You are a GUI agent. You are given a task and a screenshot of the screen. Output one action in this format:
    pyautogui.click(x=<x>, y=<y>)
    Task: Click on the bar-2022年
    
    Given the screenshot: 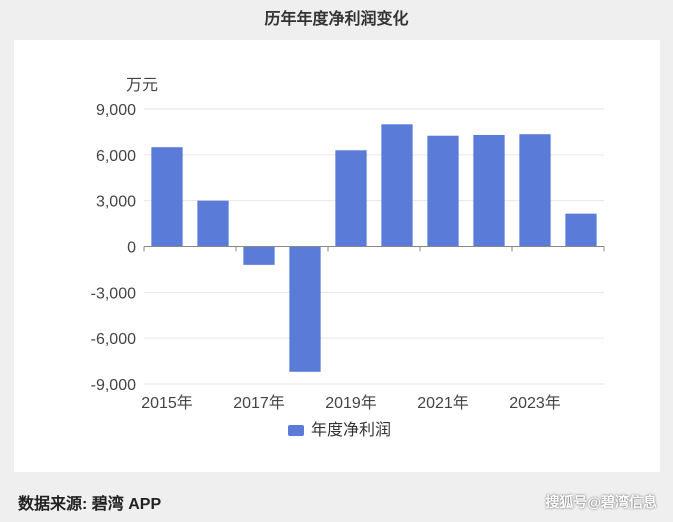 What is the action you would take?
    pyautogui.click(x=489, y=190)
    